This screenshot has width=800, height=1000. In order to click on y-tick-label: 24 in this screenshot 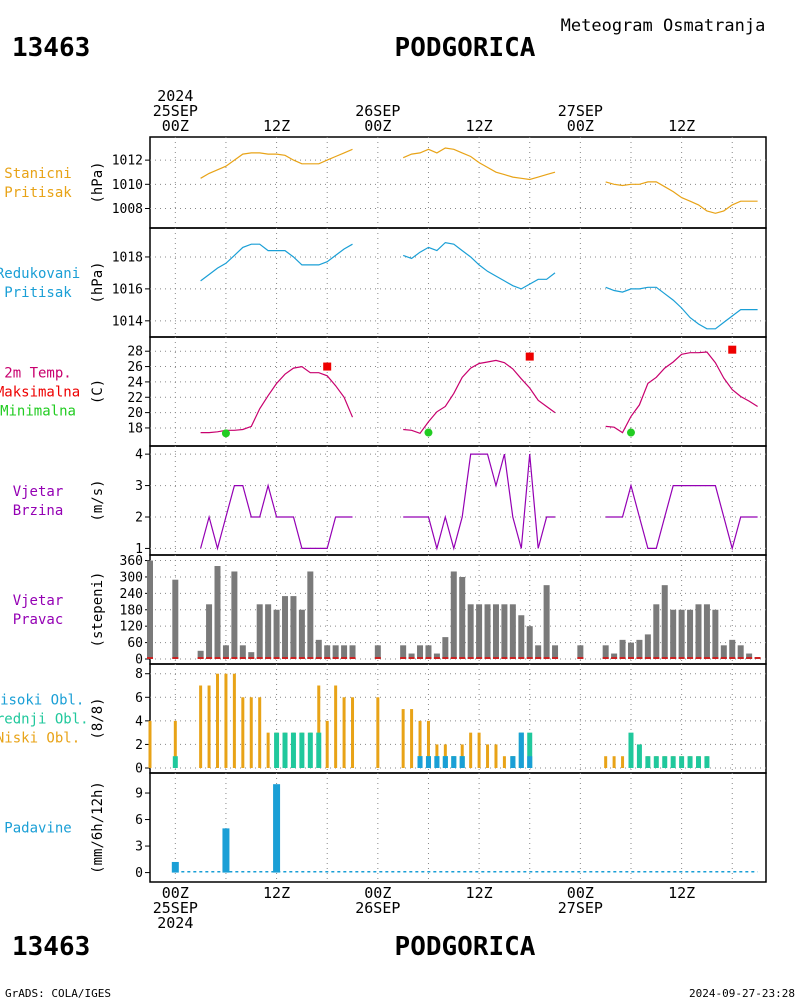, I will do `click(135, 382)`.